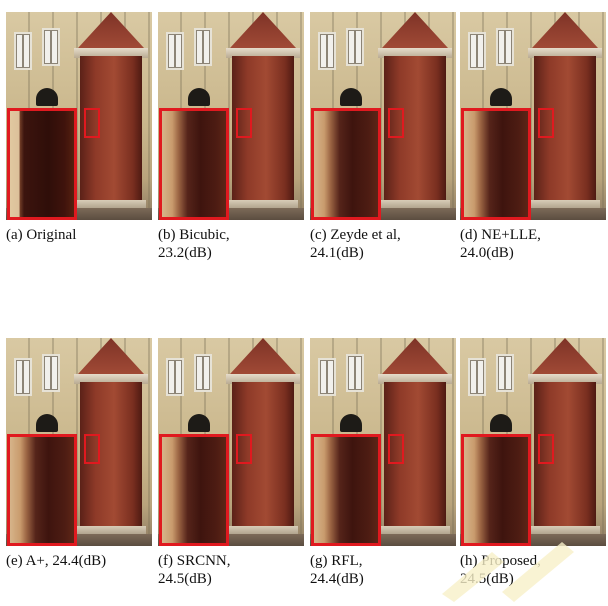 The height and width of the screenshot is (606, 608). What do you see at coordinates (238, 570) in the screenshot?
I see `panel-caption: (f) SRCNN, 24.5(dB)` at bounding box center [238, 570].